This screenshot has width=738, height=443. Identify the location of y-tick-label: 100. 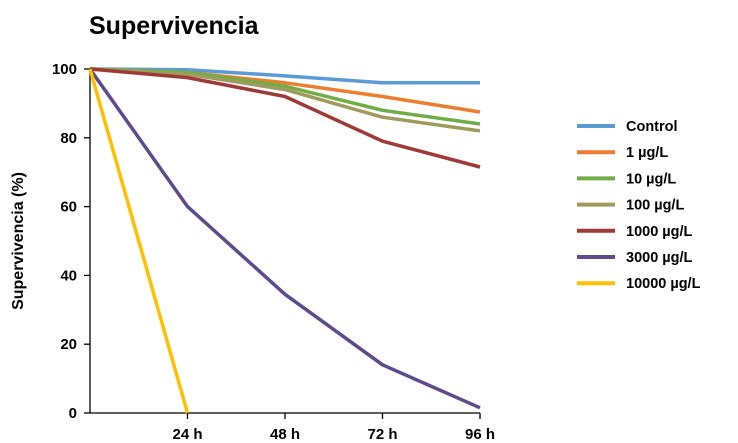
(64, 69).